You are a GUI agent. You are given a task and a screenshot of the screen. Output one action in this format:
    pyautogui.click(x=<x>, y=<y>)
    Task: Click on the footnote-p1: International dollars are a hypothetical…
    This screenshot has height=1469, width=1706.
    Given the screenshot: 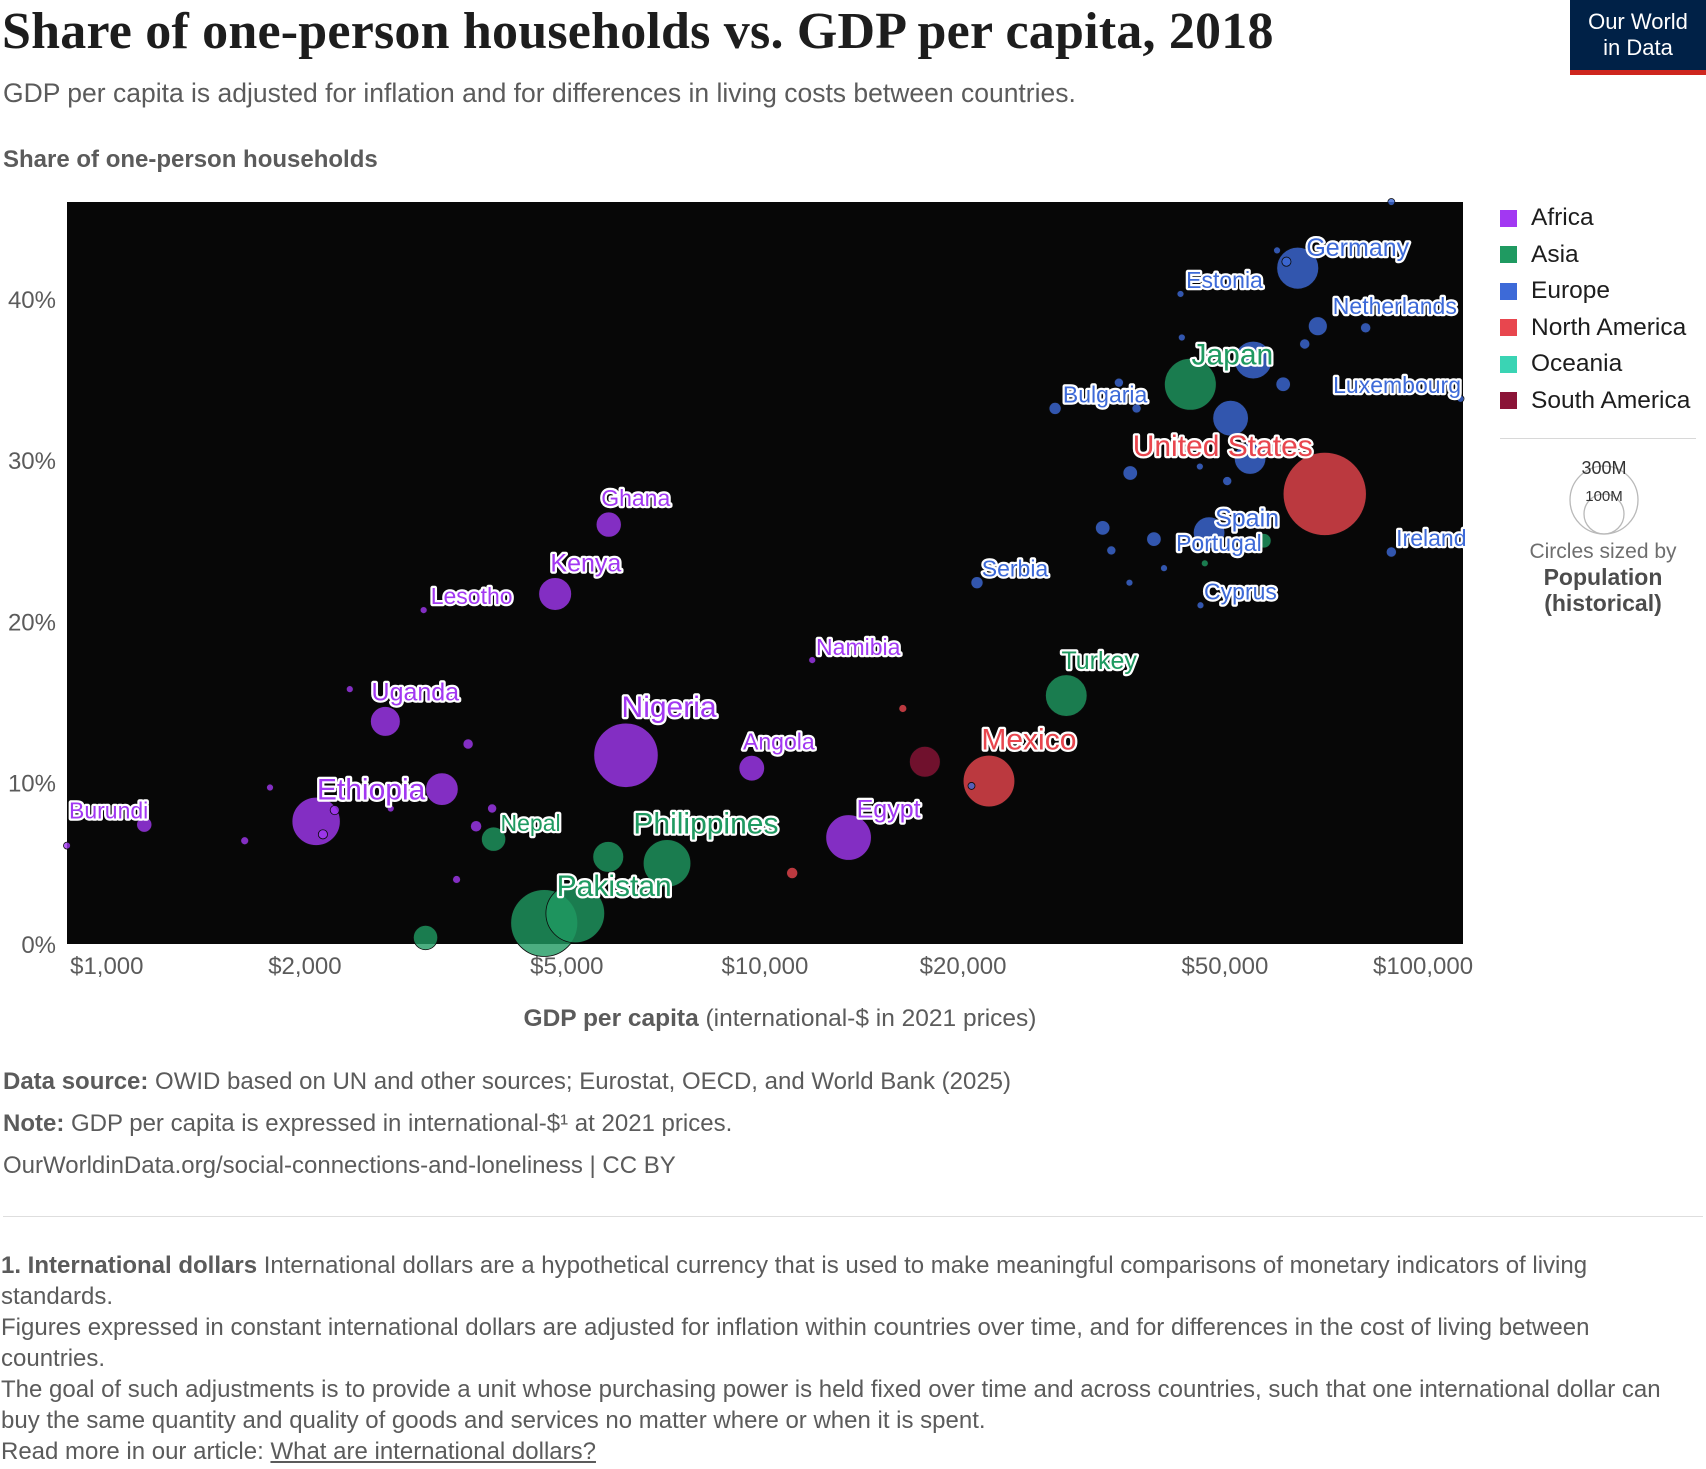 What is the action you would take?
    pyautogui.click(x=794, y=1281)
    